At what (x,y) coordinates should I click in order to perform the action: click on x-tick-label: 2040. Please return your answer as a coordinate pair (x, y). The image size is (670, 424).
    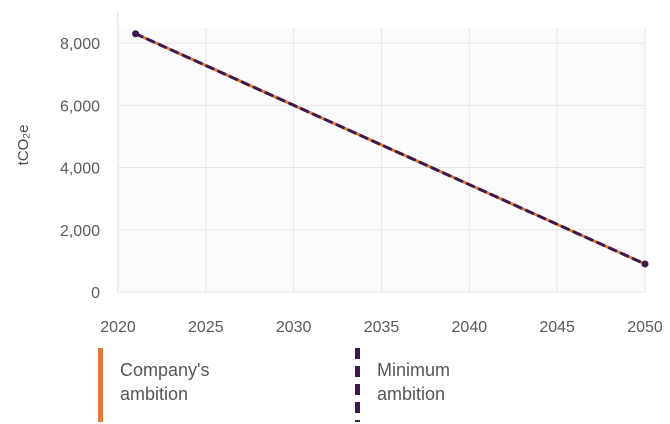
    Looking at the image, I should click on (470, 327).